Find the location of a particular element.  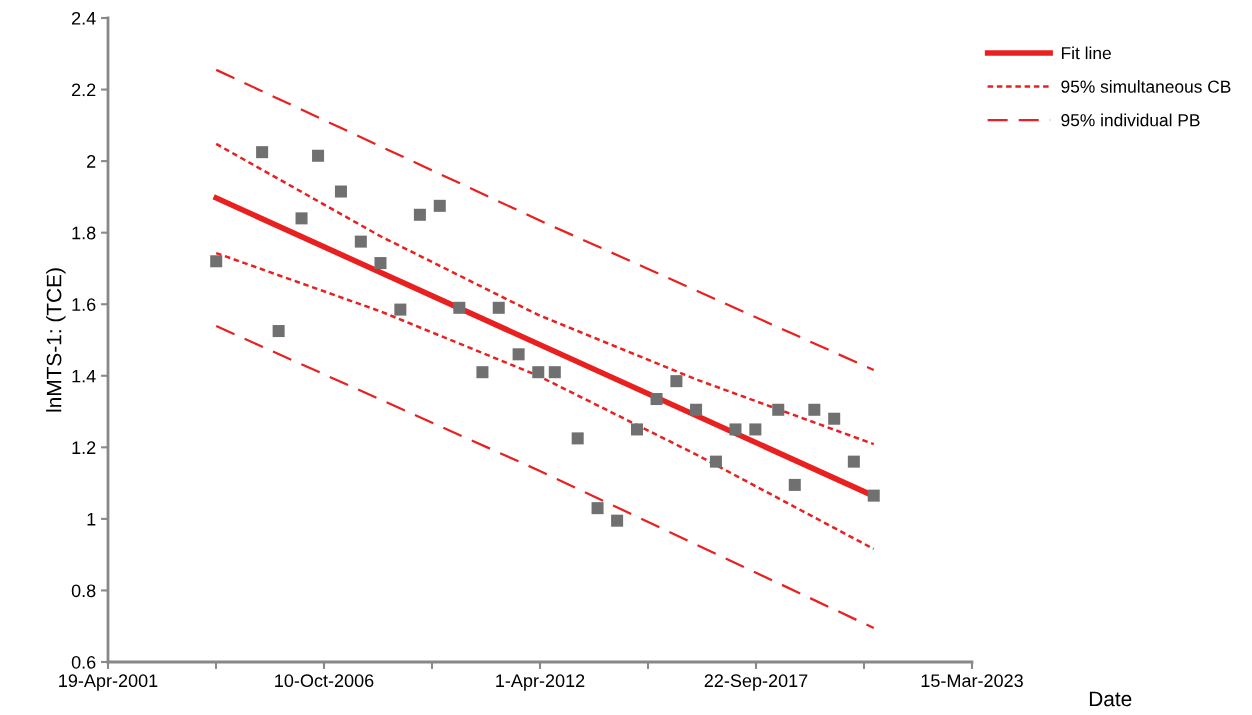

y-tick-label: 0.8 is located at coordinates (83, 591).